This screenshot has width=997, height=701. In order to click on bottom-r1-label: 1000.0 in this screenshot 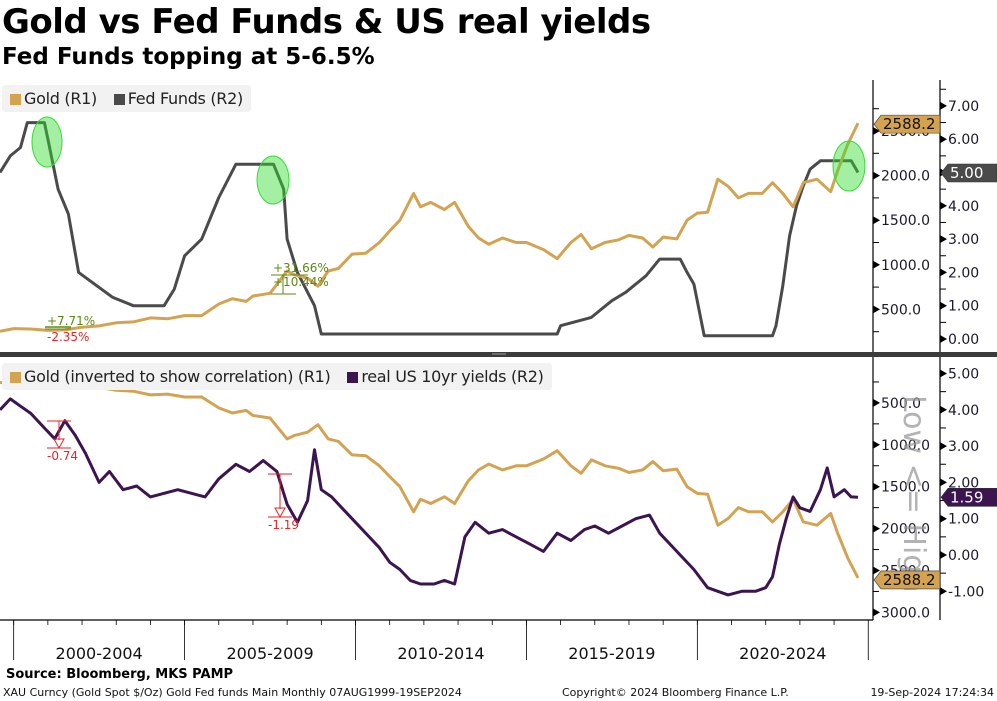, I will do `click(905, 446)`.